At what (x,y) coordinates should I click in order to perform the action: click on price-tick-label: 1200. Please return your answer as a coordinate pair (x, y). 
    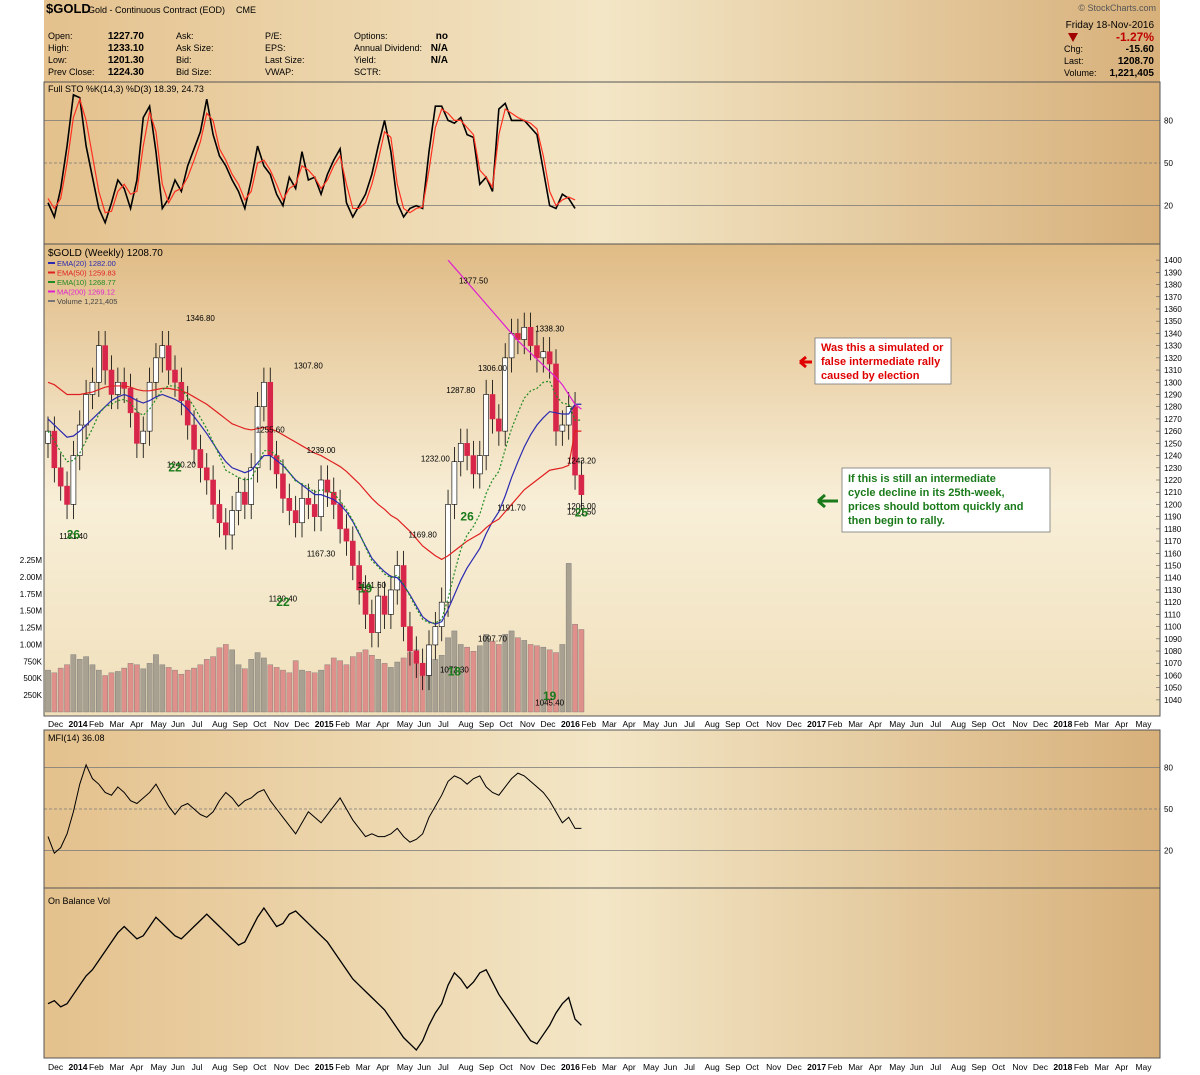
    Looking at the image, I should click on (1173, 504).